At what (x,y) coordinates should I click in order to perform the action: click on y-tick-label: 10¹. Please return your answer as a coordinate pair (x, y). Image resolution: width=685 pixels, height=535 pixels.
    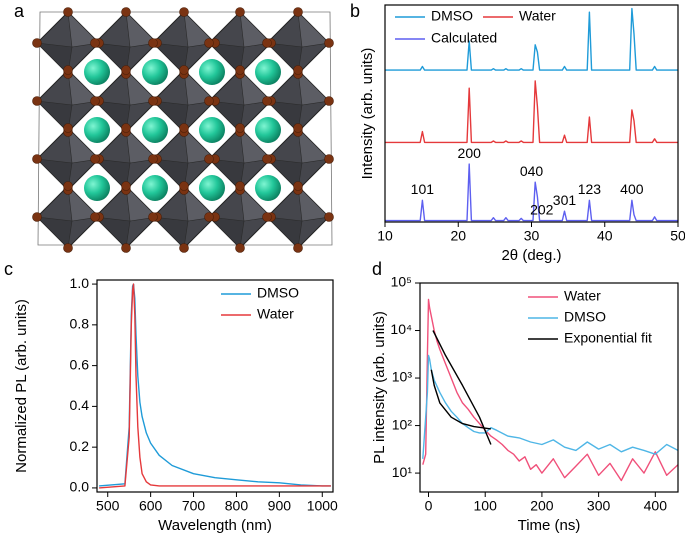
    Looking at the image, I should click on (402, 472).